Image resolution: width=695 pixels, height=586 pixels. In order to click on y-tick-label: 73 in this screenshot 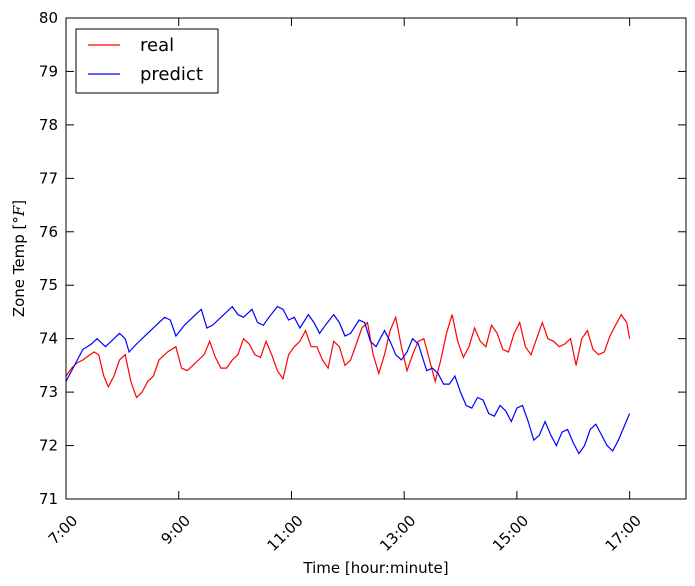, I will do `click(48, 392)`.